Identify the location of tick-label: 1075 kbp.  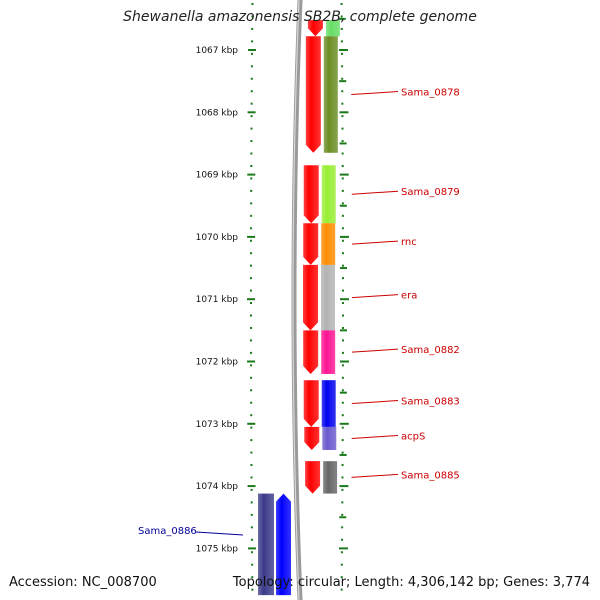
(217, 549).